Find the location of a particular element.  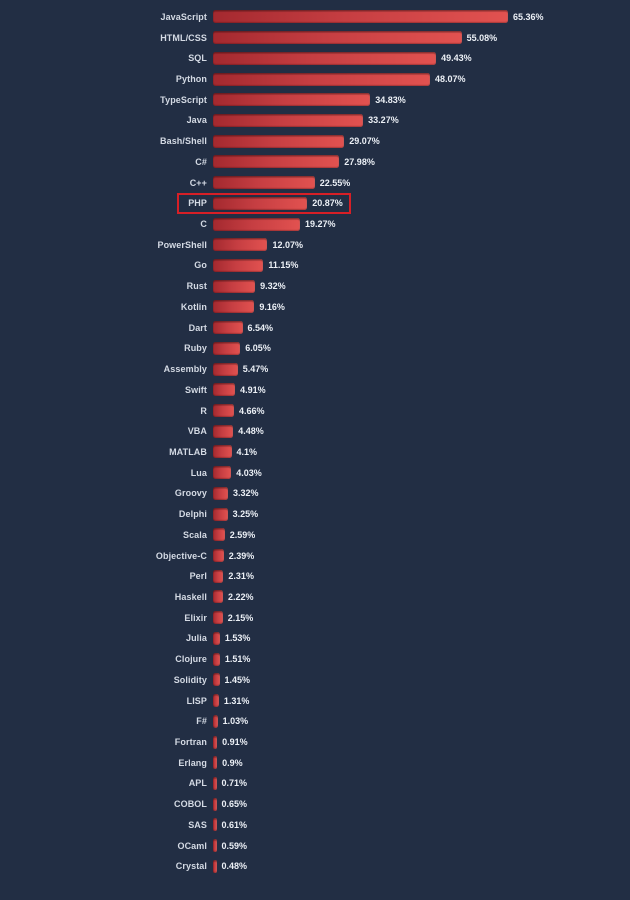

value-label: 1.31% is located at coordinates (236, 700).